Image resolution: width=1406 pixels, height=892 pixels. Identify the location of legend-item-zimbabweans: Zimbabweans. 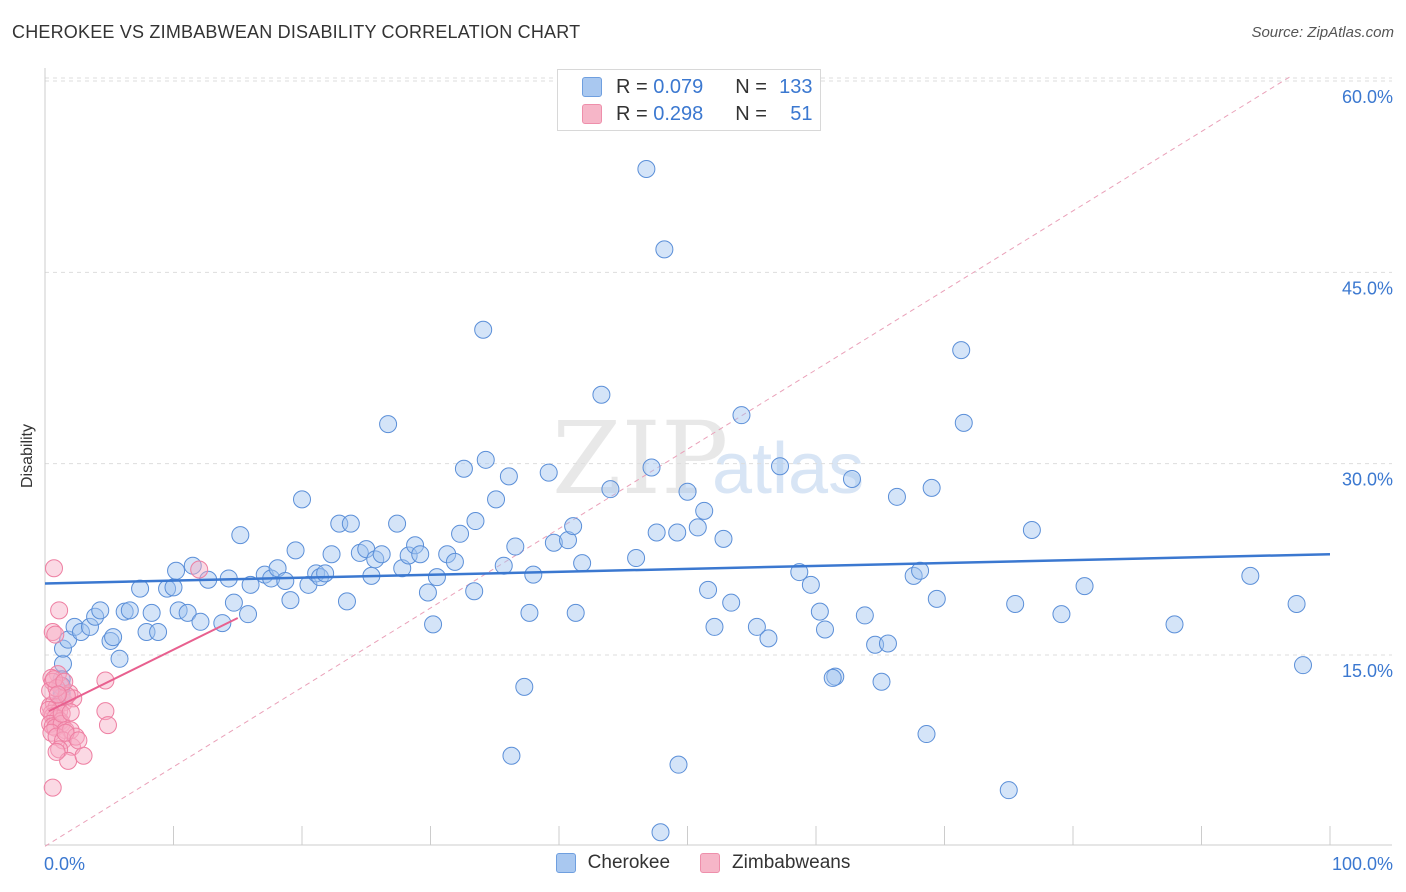
(775, 863).